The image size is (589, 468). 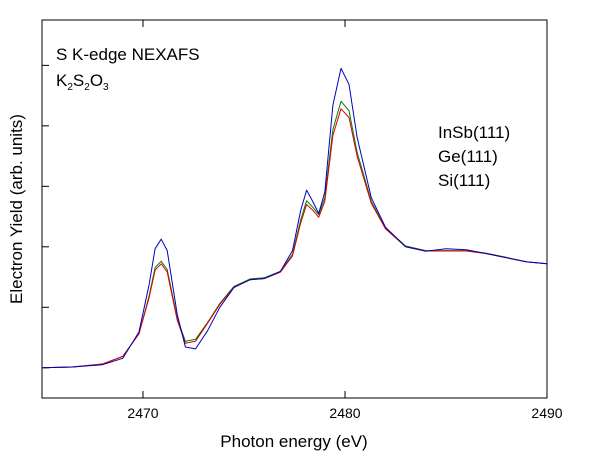 I want to click on subtitle-sub-2: 2, so click(x=87, y=87).